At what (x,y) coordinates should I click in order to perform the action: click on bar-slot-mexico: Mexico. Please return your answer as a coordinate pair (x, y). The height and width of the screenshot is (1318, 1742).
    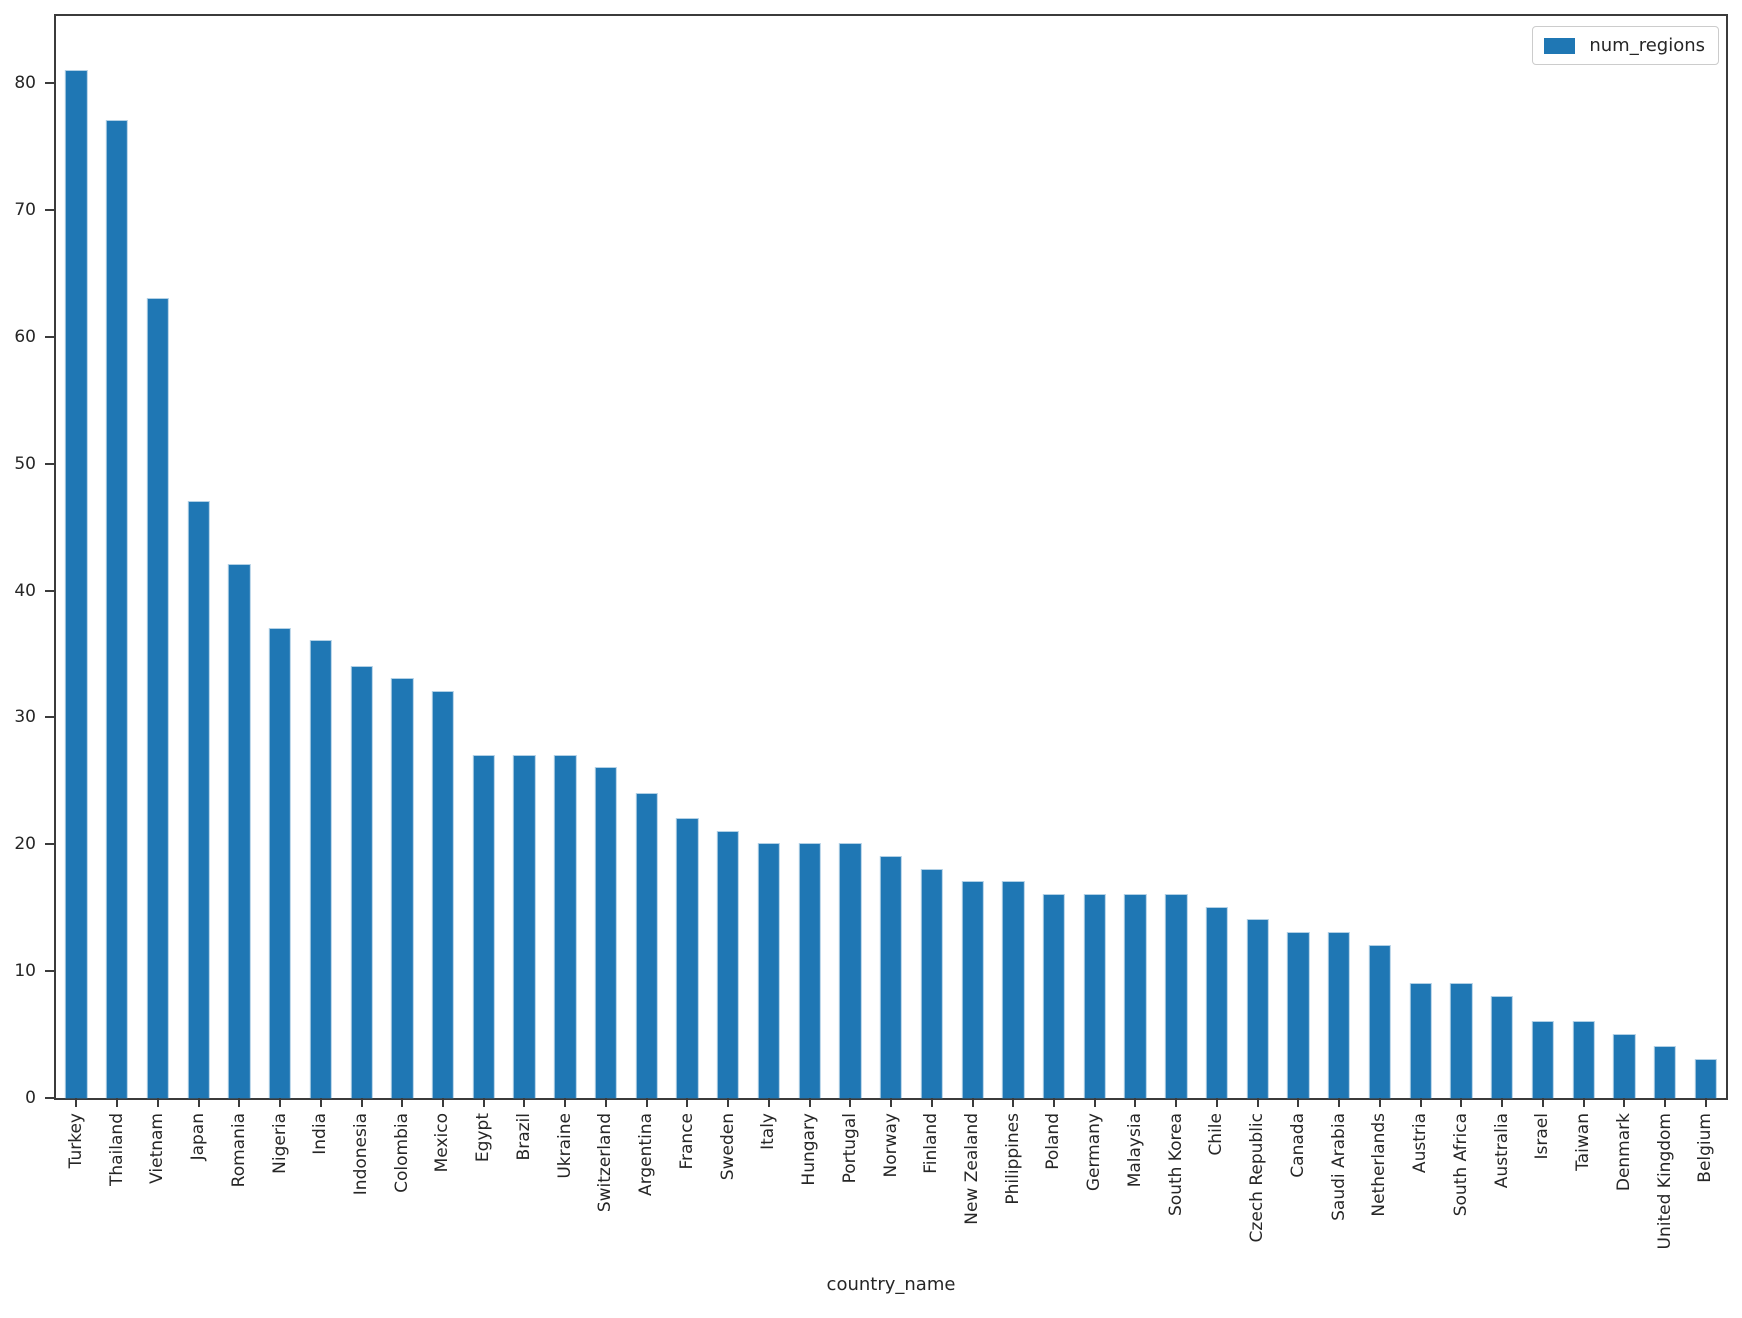
    Looking at the image, I should click on (443, 594).